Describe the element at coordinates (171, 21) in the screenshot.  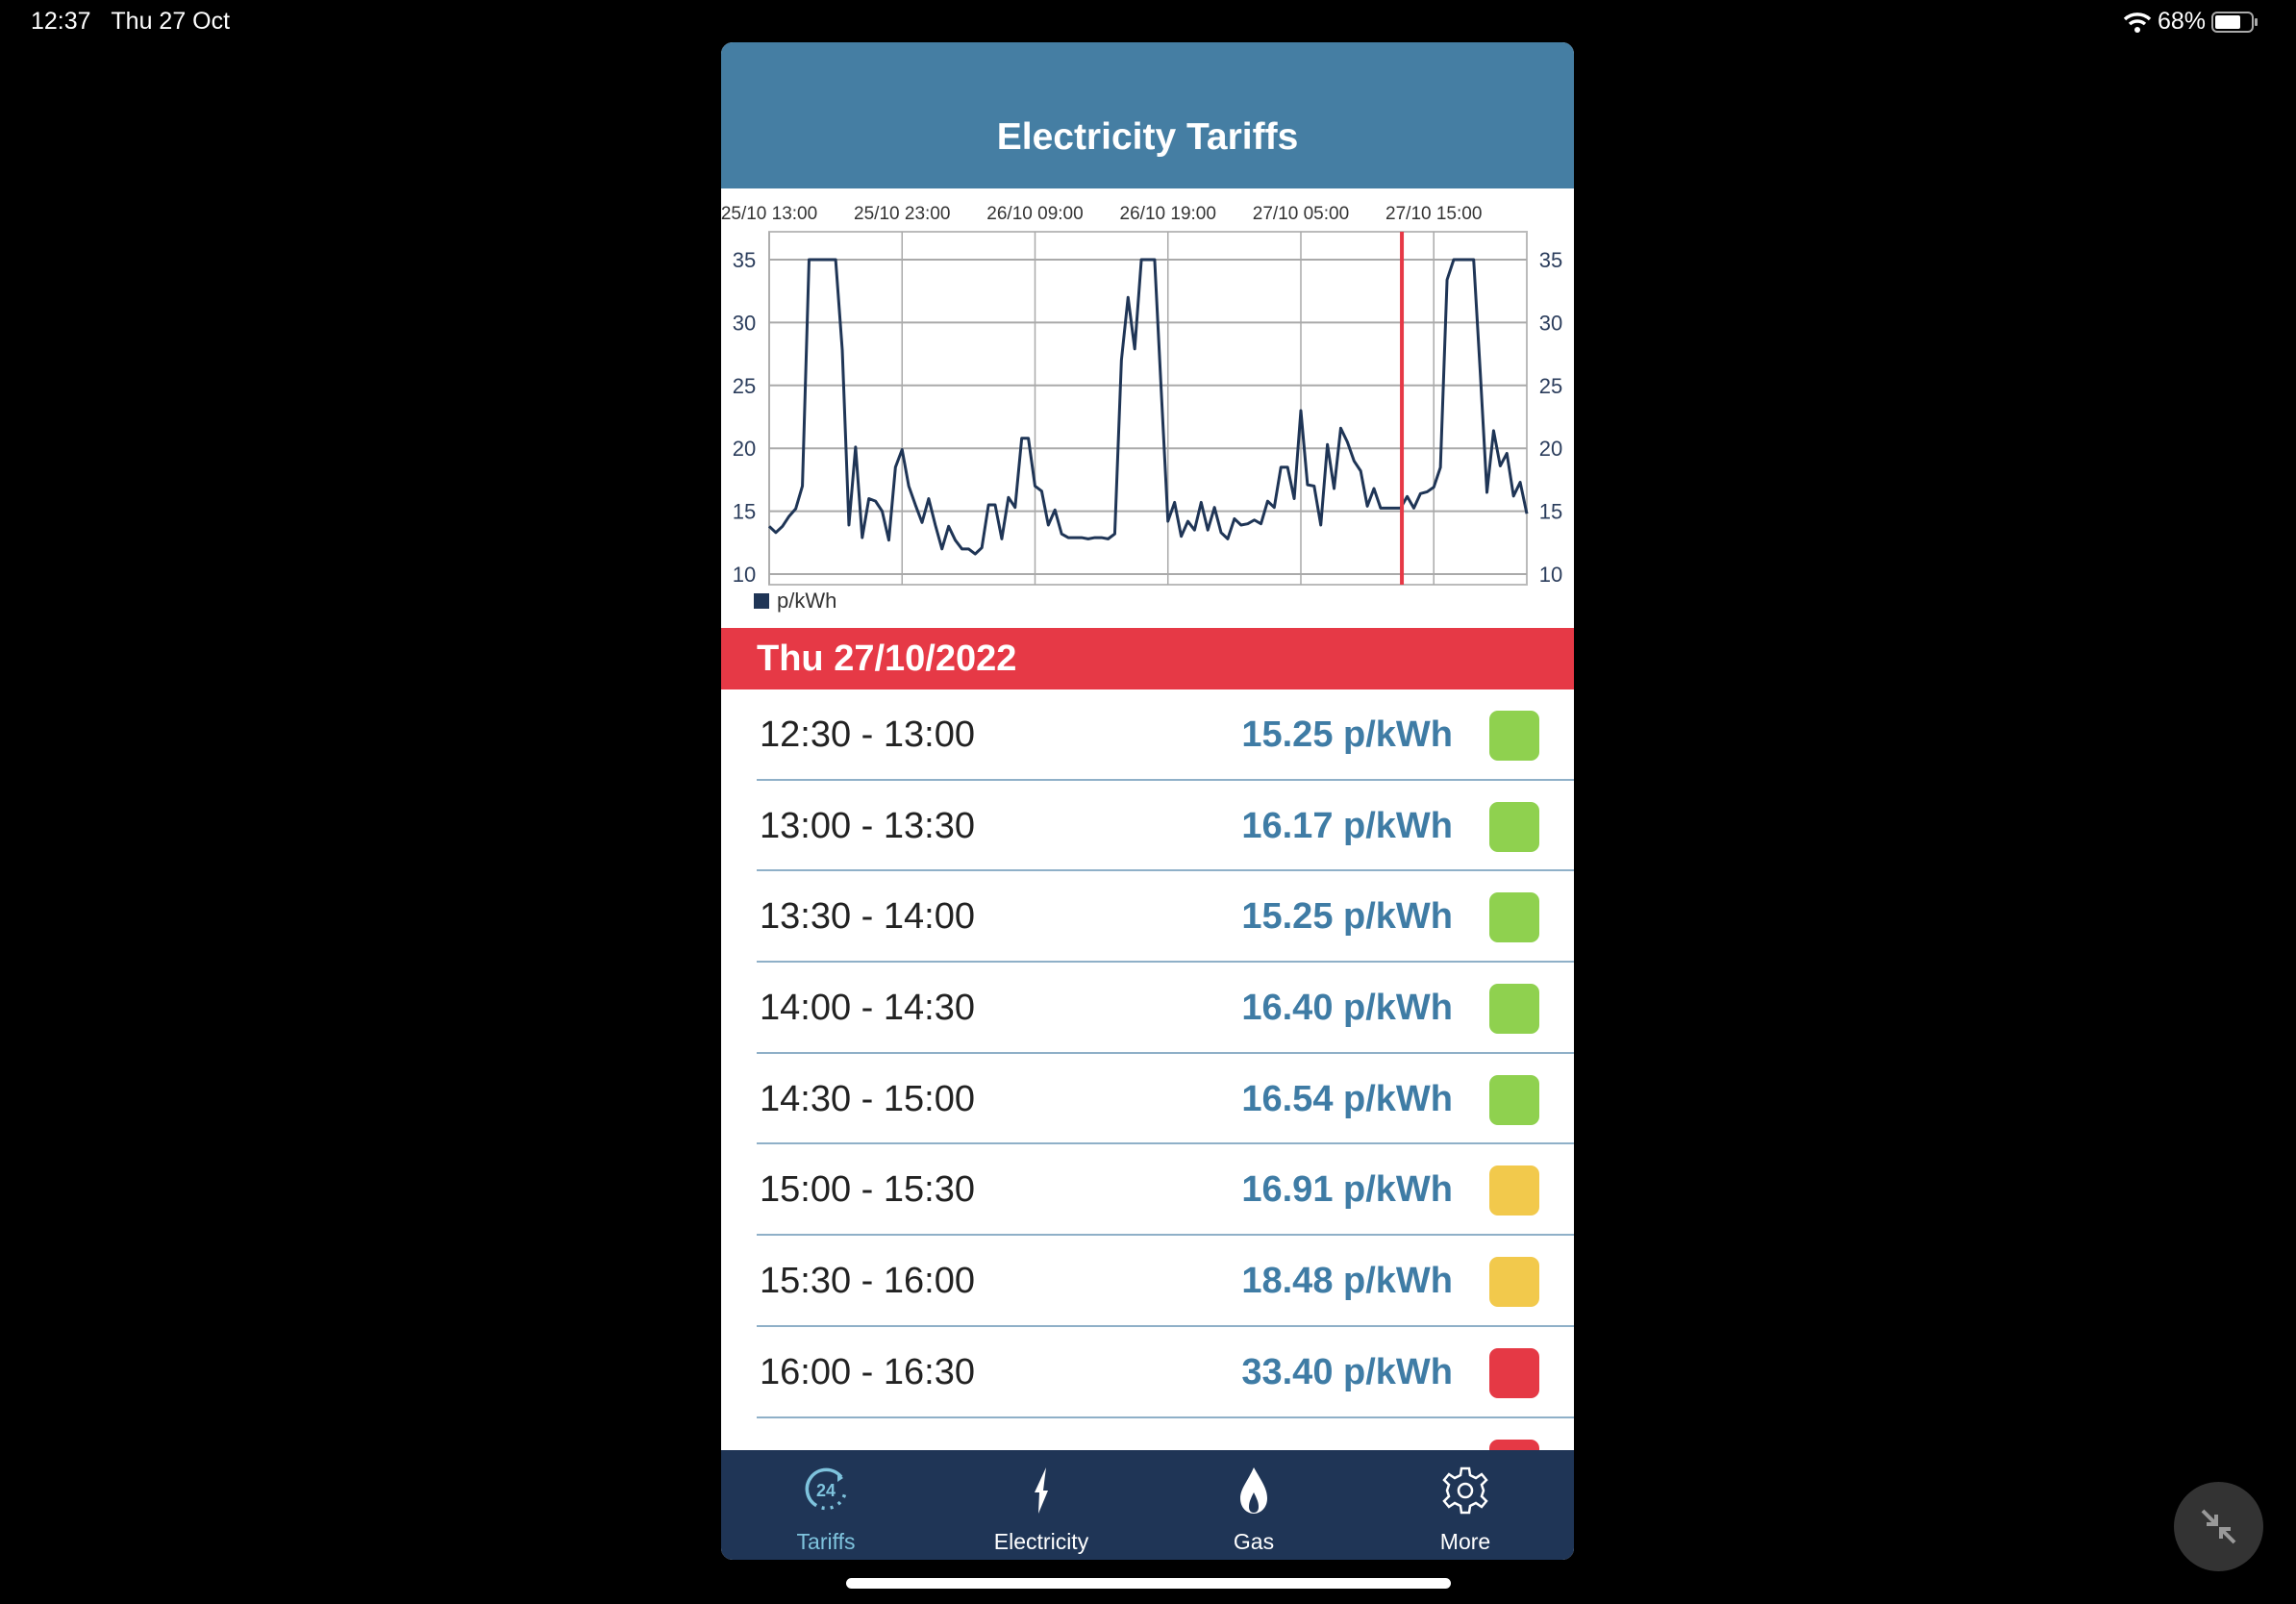
I see `status-date: Thu 27 Oct` at that location.